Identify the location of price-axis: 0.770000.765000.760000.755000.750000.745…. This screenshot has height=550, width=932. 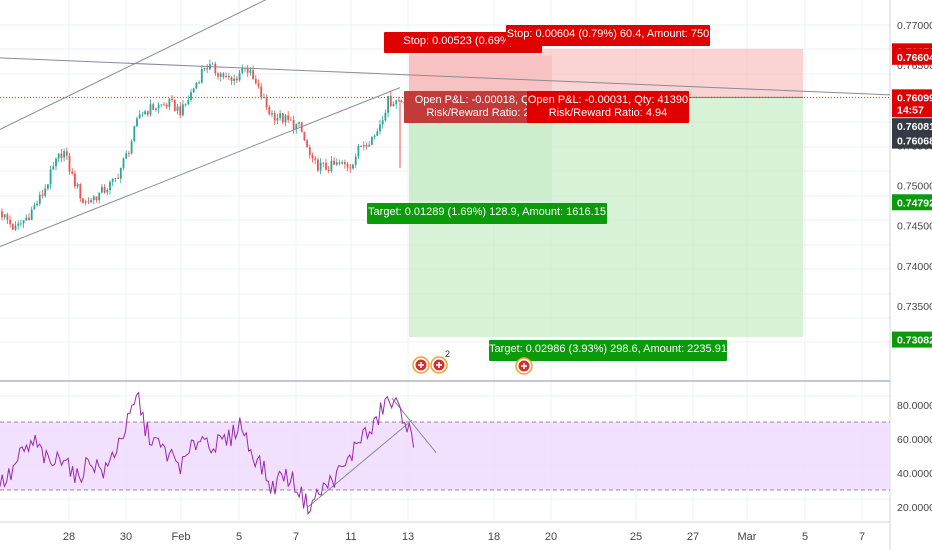
(911, 275).